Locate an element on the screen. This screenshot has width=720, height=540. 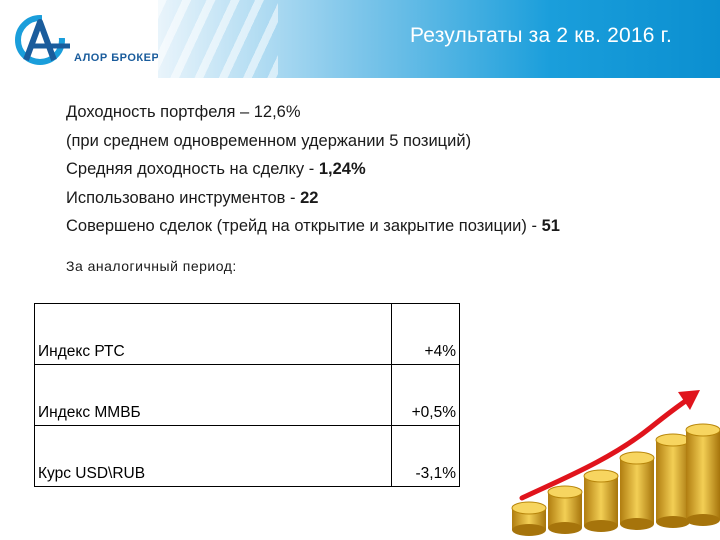
header-band: Результаты за 2 кв. 2016 г. is located at coordinates (439, 39).